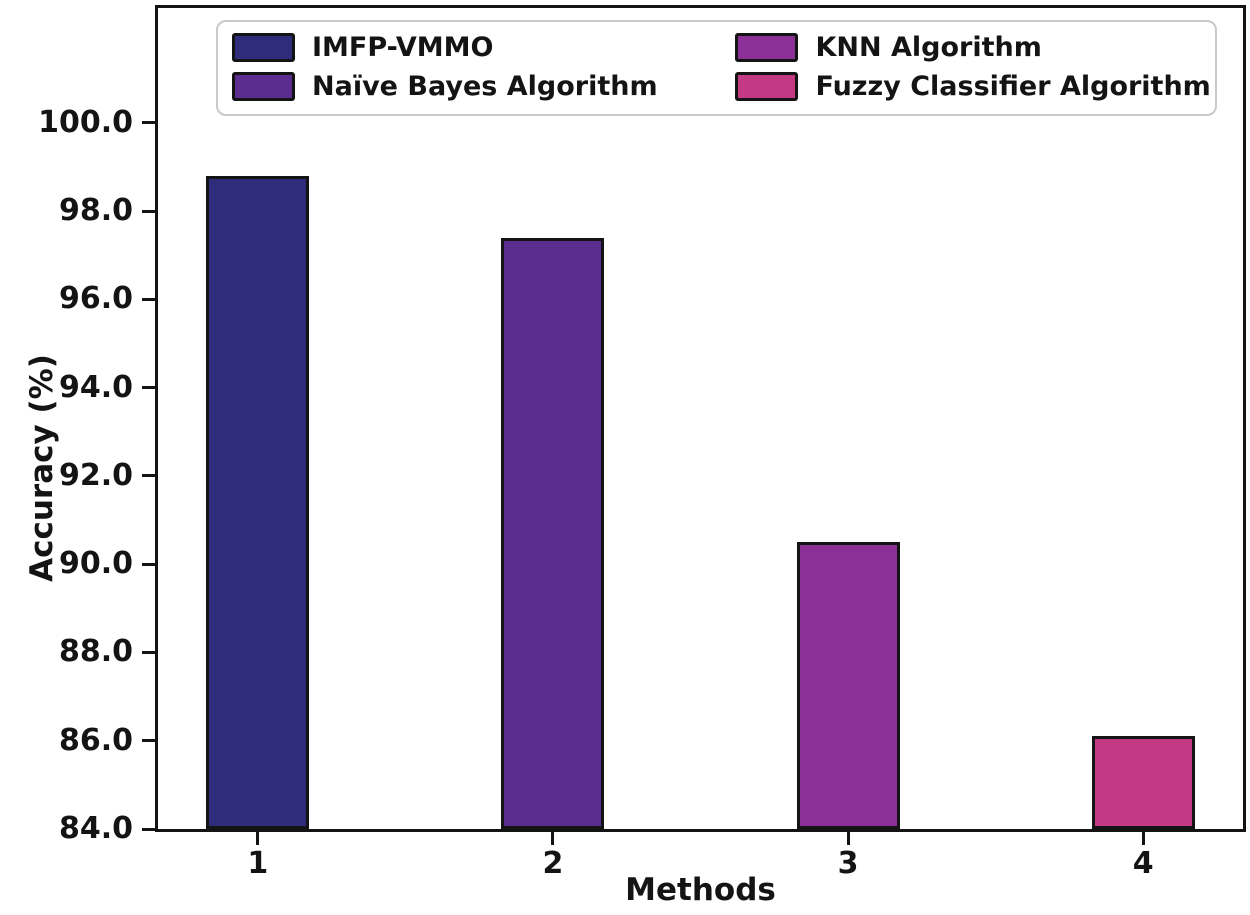 This screenshot has height=915, width=1250. I want to click on legend-column-2: KNN Algorithm Fuzzy Classifier Algorithm, so click(968, 68).